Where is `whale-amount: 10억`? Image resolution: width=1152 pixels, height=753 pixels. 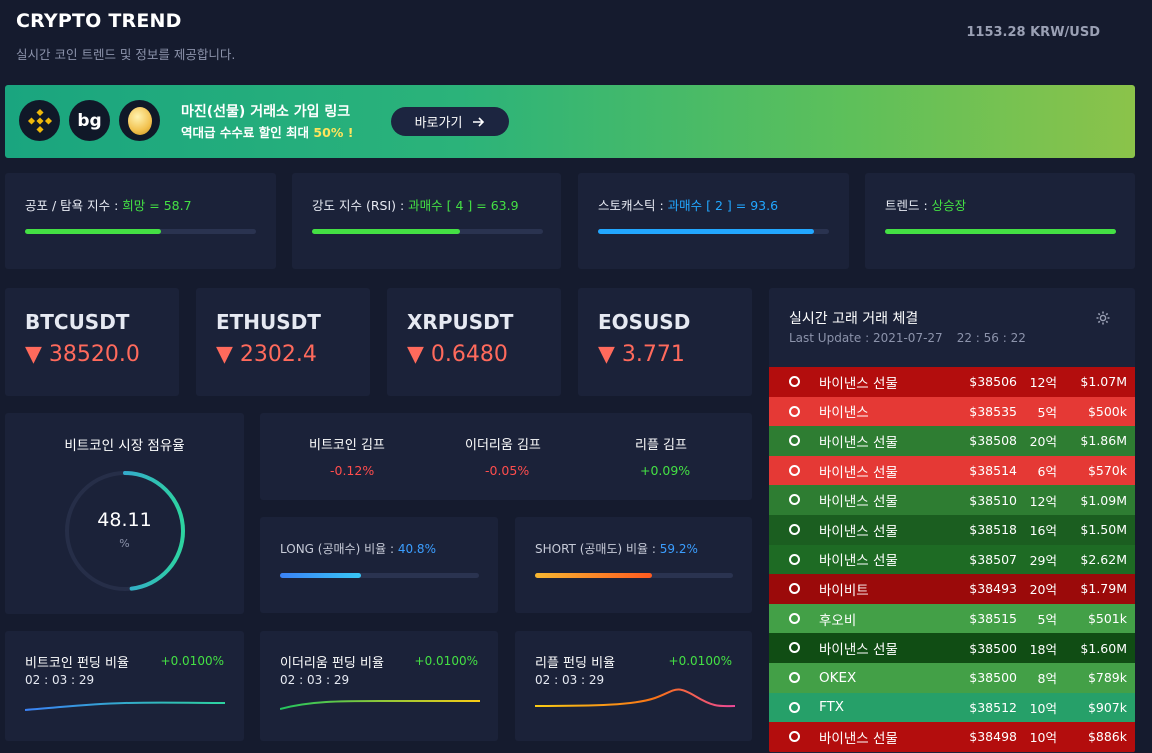 whale-amount: 10억 is located at coordinates (1043, 708).